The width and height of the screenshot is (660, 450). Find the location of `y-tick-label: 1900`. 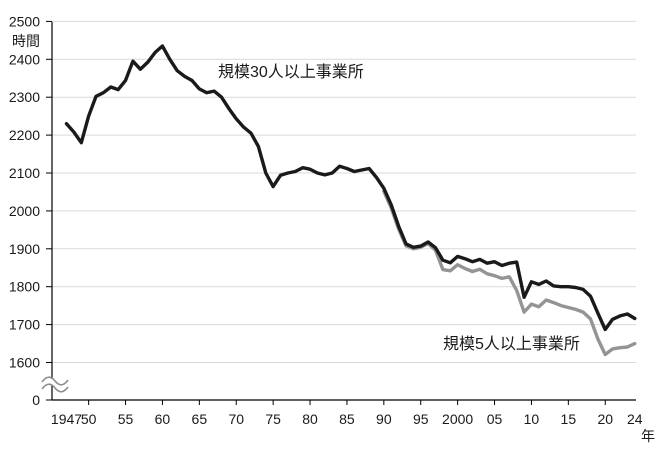

y-tick-label: 1900 is located at coordinates (24, 249).